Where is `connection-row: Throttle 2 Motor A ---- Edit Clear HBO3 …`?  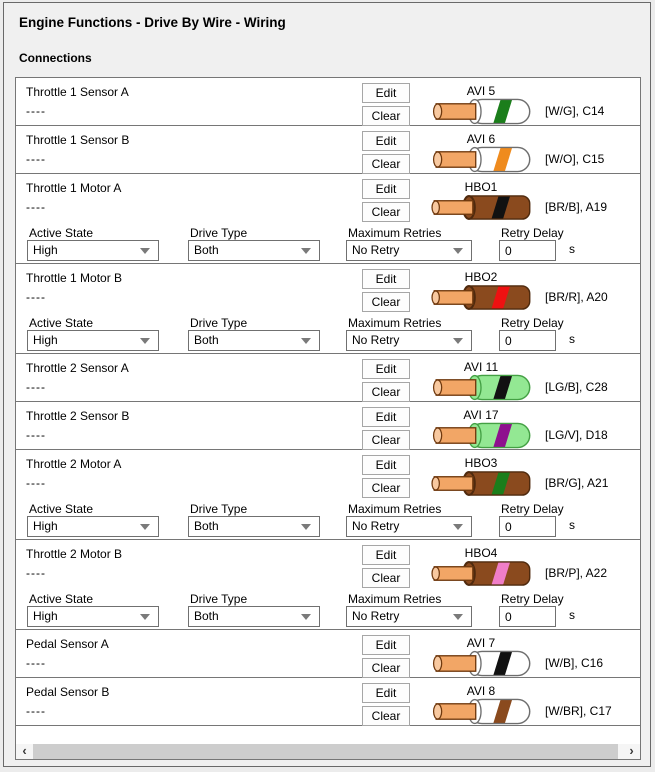
connection-row: Throttle 2 Motor A ---- Edit Clear HBO3 … is located at coordinates (328, 495).